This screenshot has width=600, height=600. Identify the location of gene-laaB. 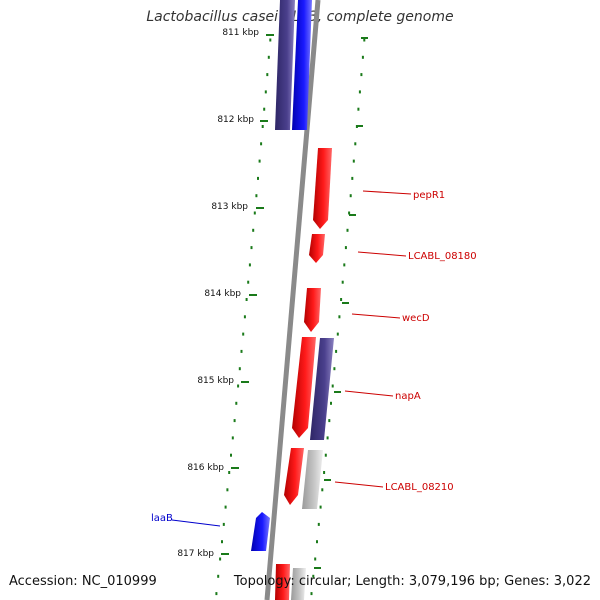
(260, 531).